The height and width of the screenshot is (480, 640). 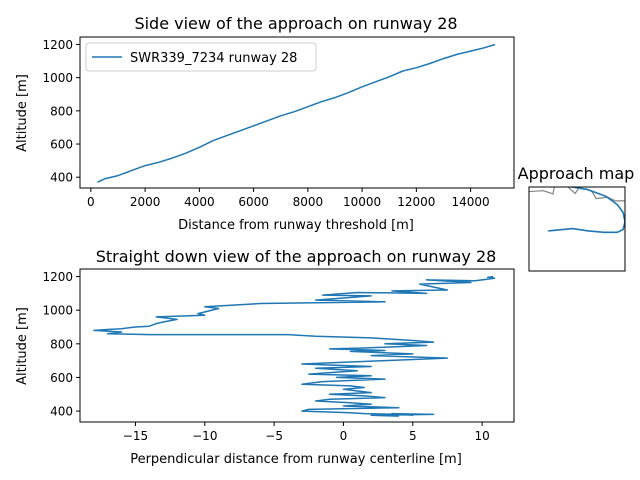 I want to click on side-view-y-ticks: 400 600 800 1000 1200, so click(x=61, y=111).